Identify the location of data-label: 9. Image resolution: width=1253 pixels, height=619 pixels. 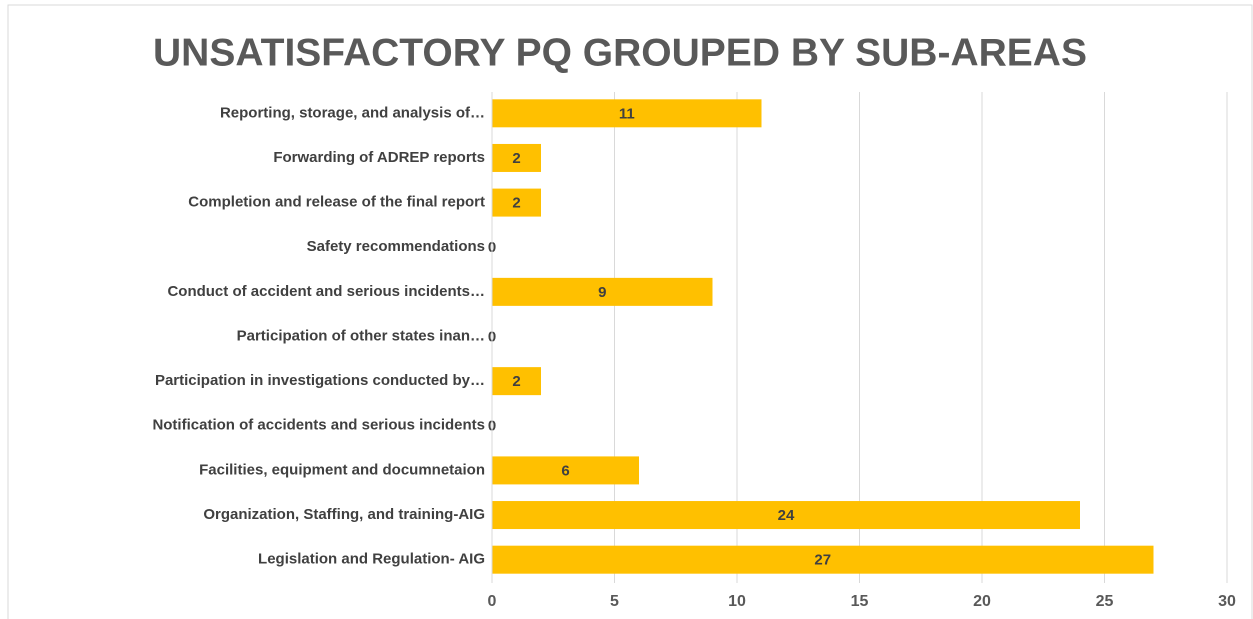
(602, 292).